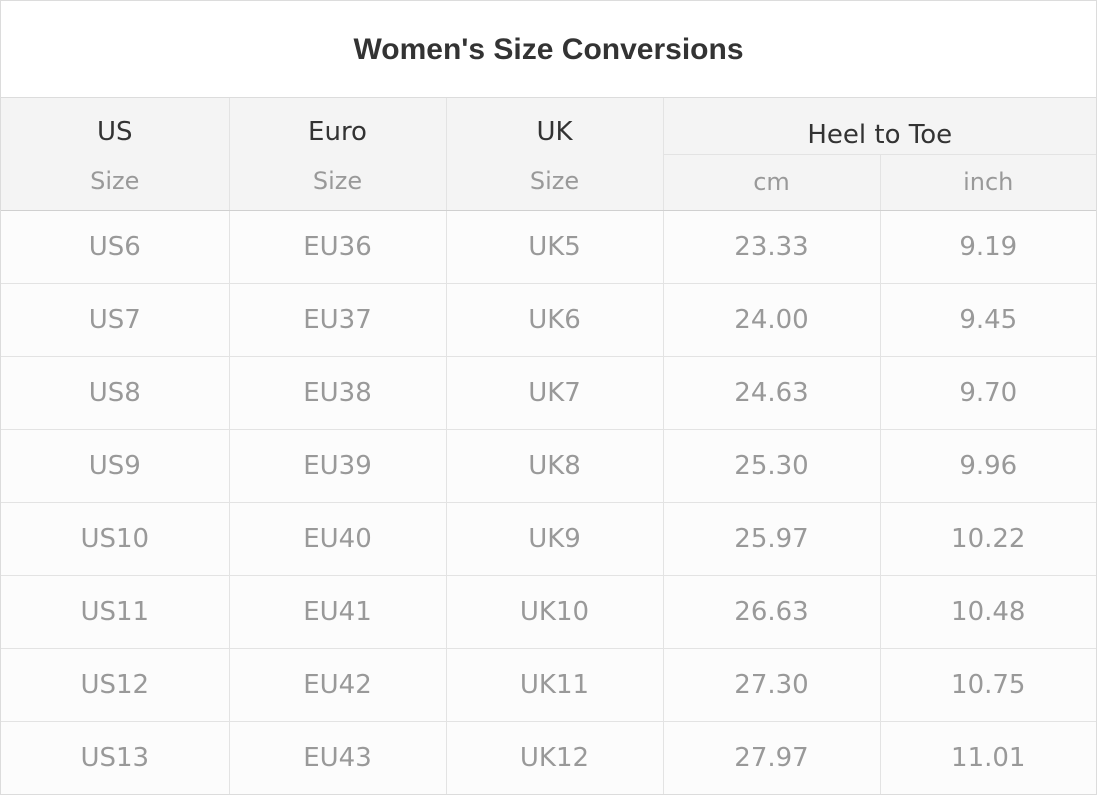 The image size is (1097, 795). What do you see at coordinates (554, 757) in the screenshot?
I see `cell-uk: UK12` at bounding box center [554, 757].